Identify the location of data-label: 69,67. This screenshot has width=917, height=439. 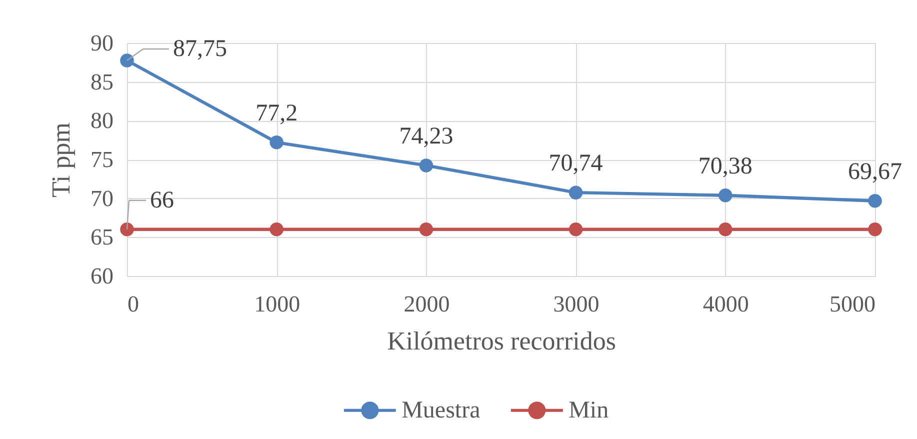
(875, 171).